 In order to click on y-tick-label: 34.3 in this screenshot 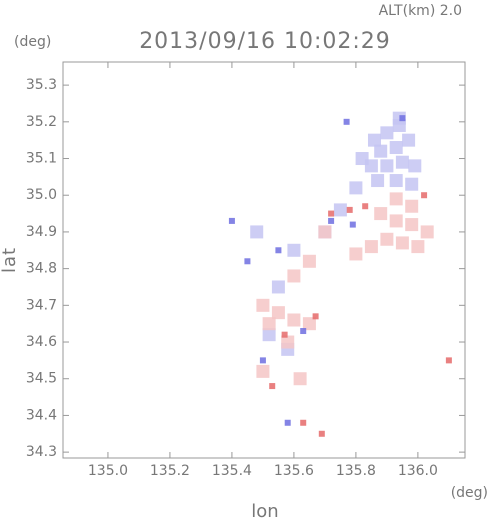, I will do `click(41, 452)`.